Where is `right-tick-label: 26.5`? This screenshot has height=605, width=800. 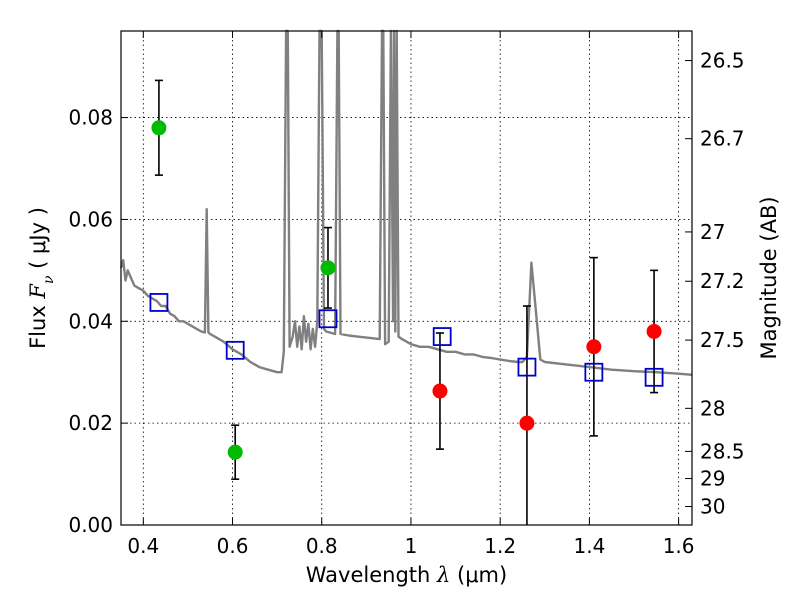
right-tick-label: 26.5 is located at coordinates (722, 61).